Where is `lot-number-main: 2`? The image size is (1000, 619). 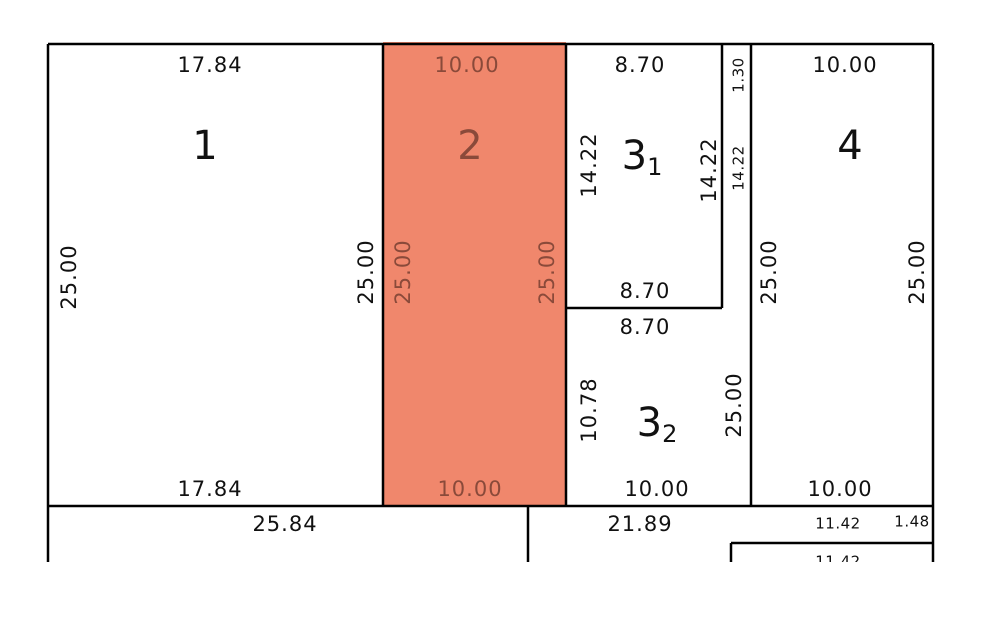
lot-number-main: 2 is located at coordinates (469, 146).